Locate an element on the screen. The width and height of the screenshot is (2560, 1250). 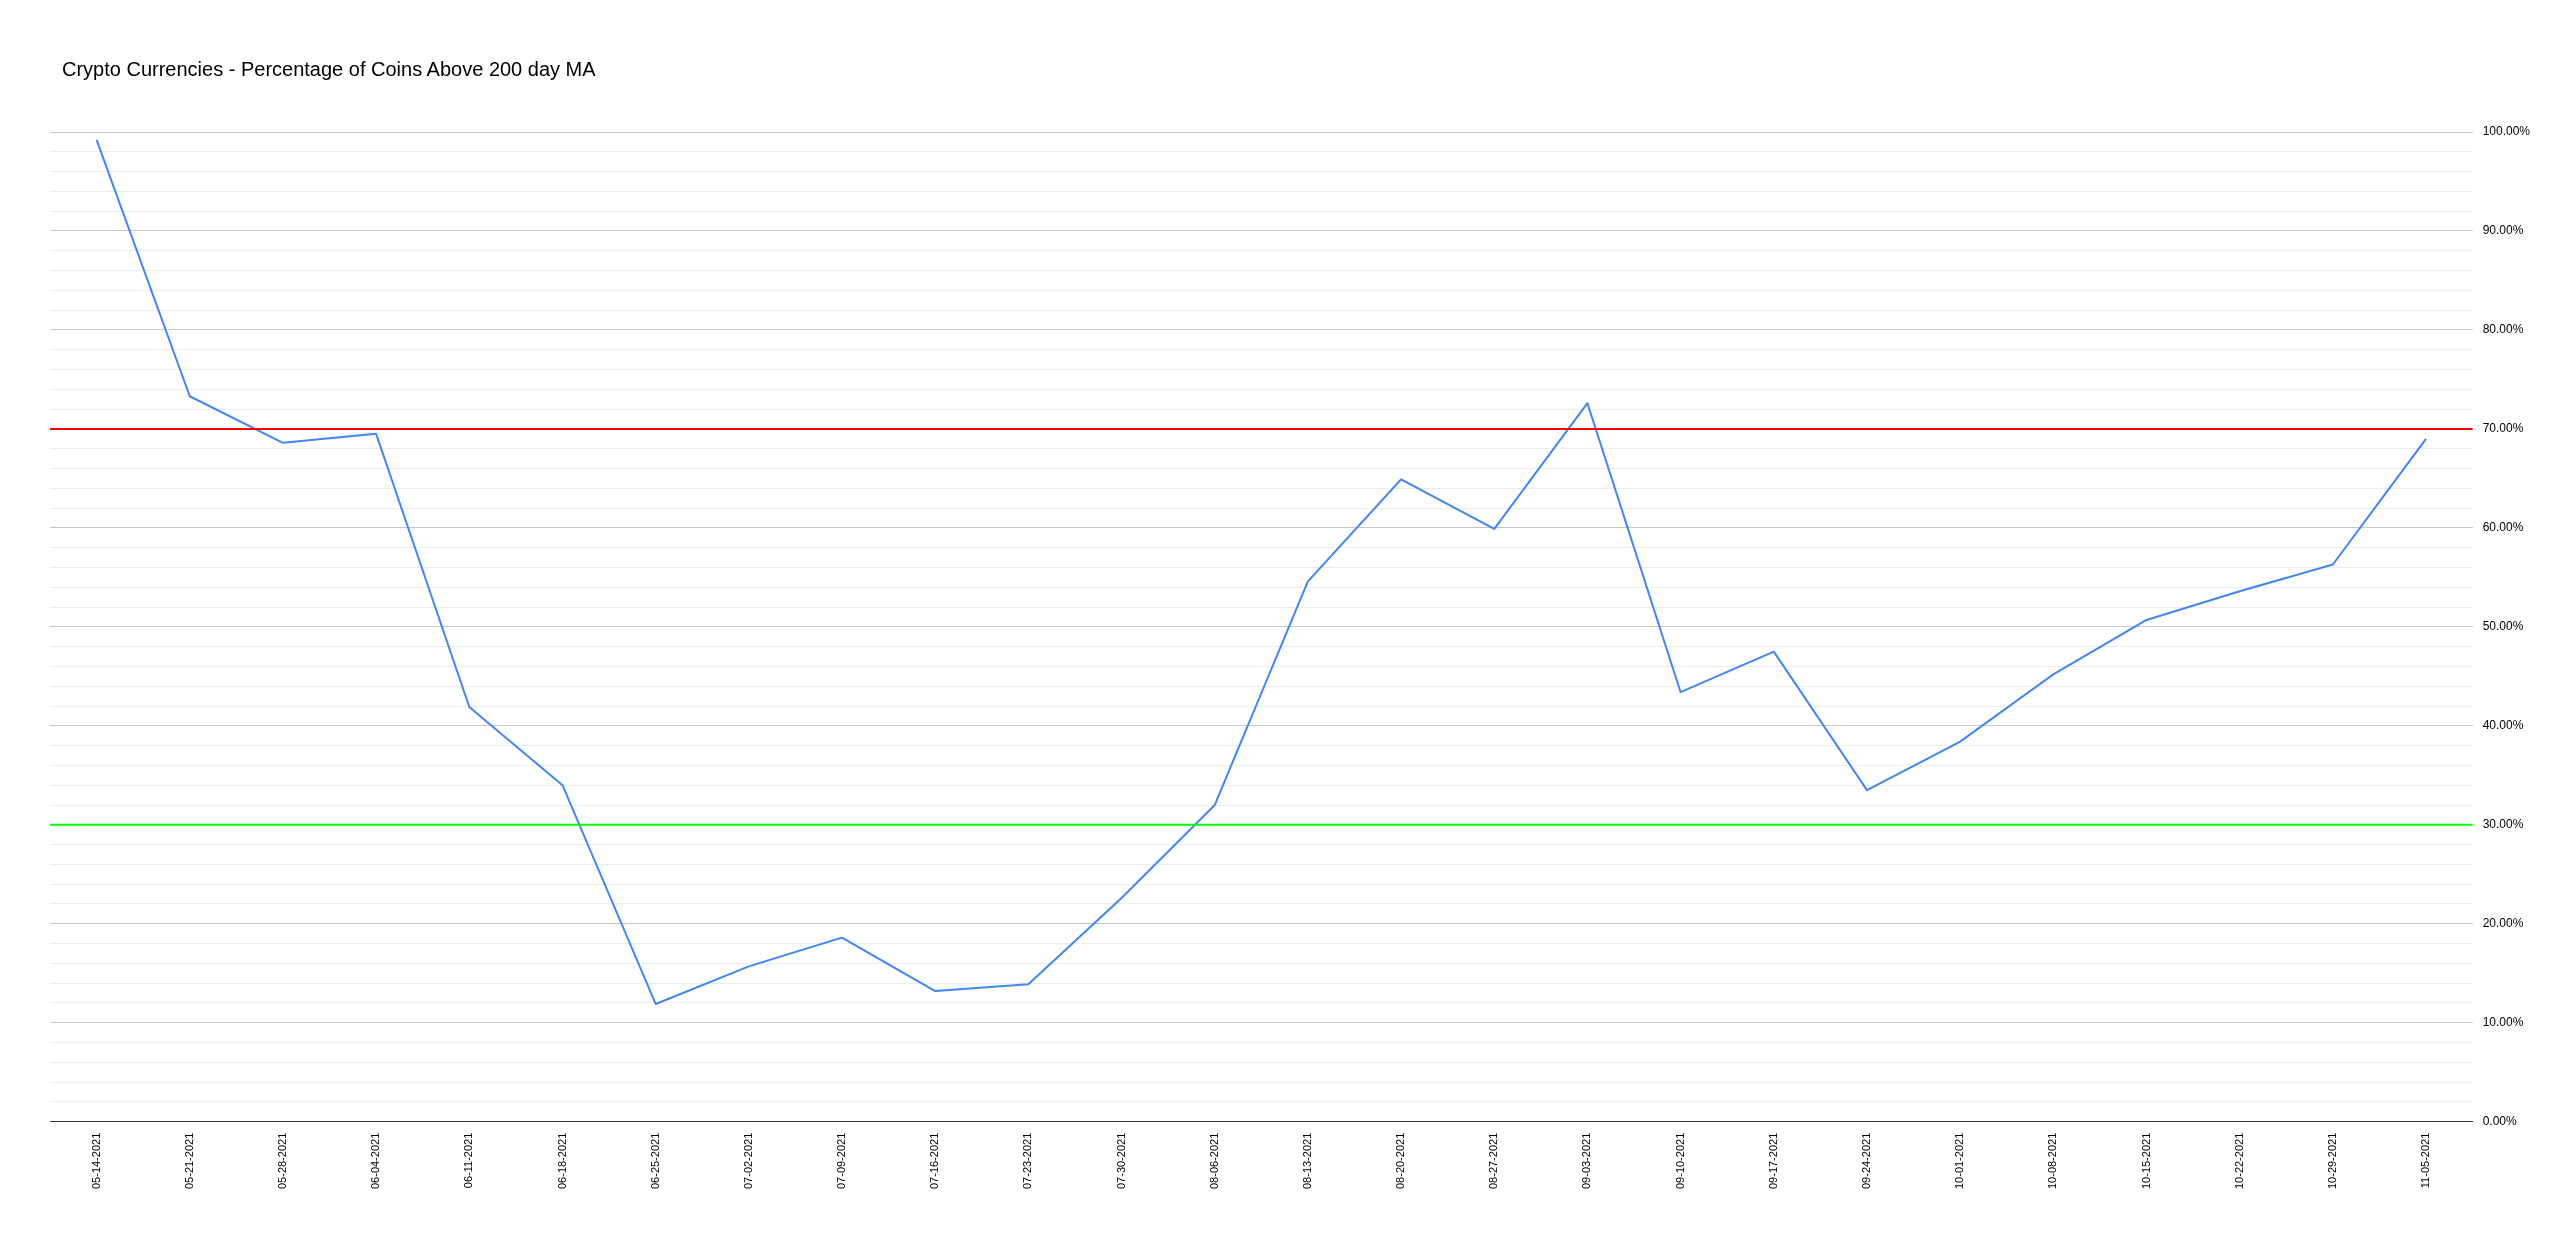
y-tick-label: 100.00% is located at coordinates (2506, 131).